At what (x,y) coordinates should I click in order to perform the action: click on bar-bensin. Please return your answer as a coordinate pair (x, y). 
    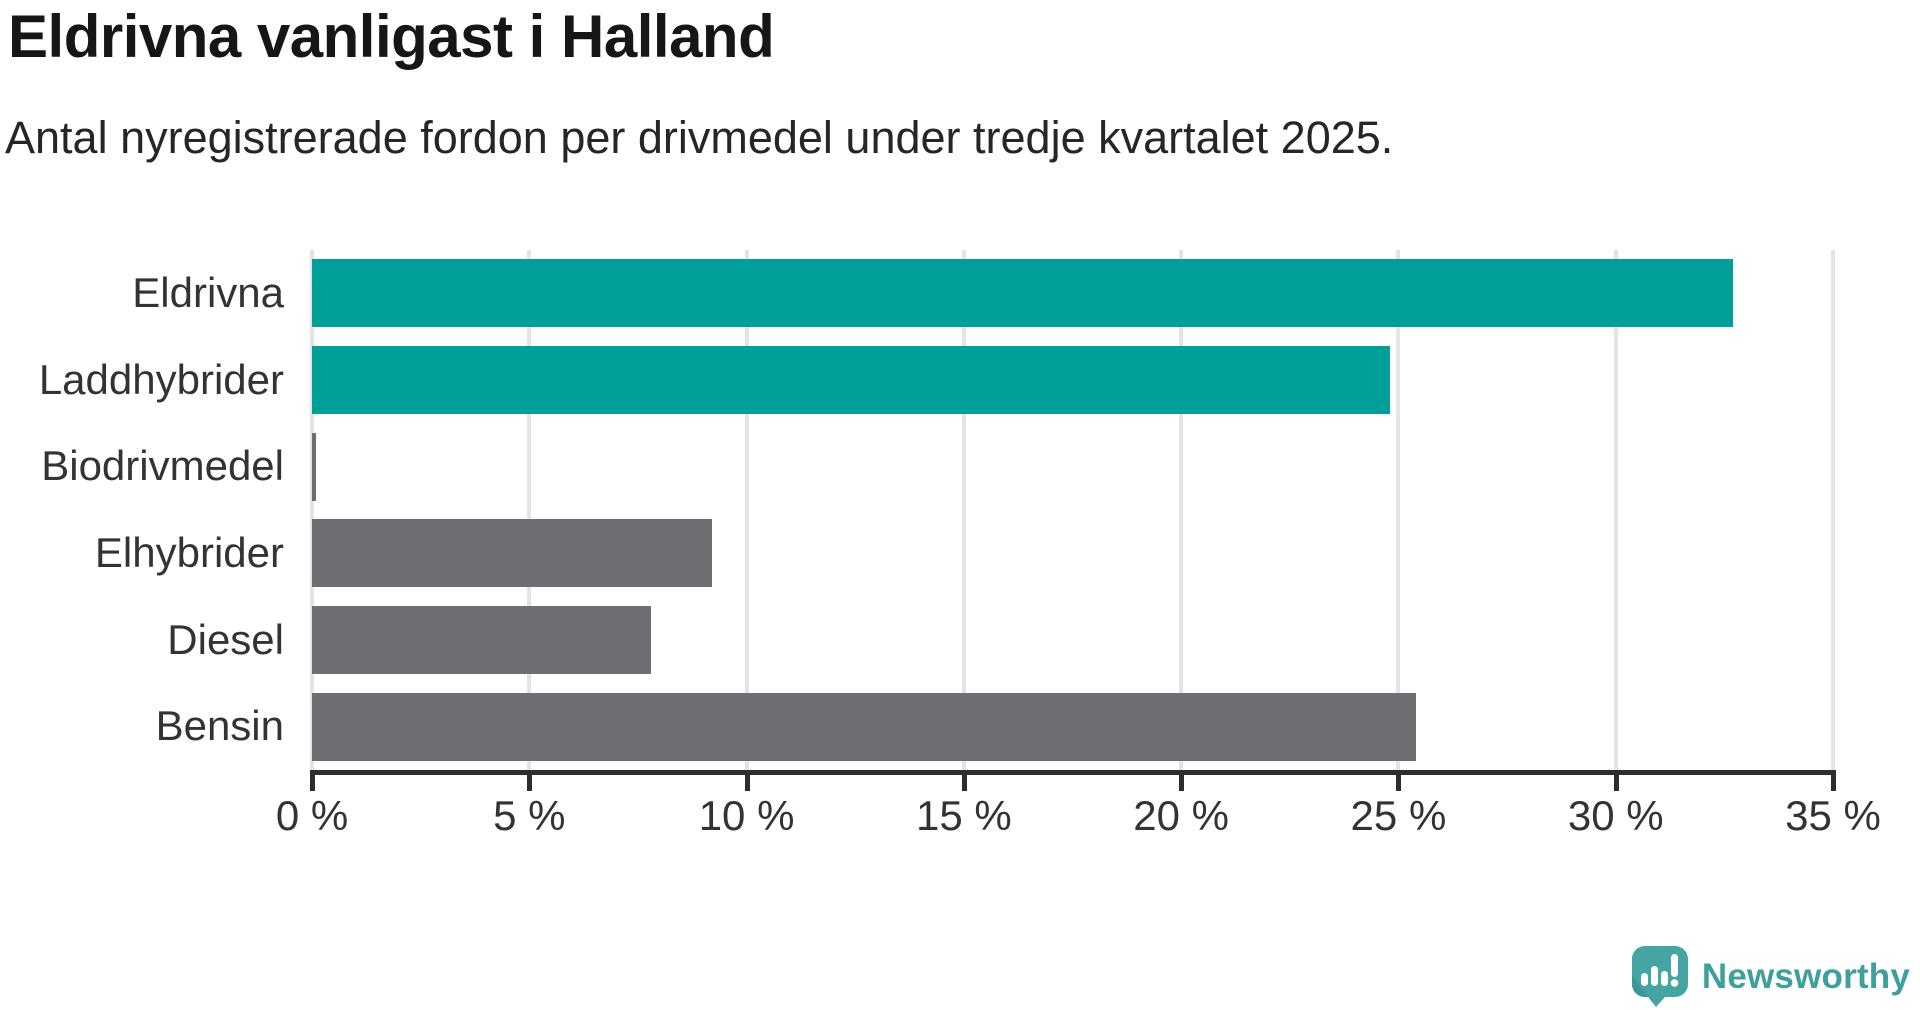
    Looking at the image, I should click on (864, 726).